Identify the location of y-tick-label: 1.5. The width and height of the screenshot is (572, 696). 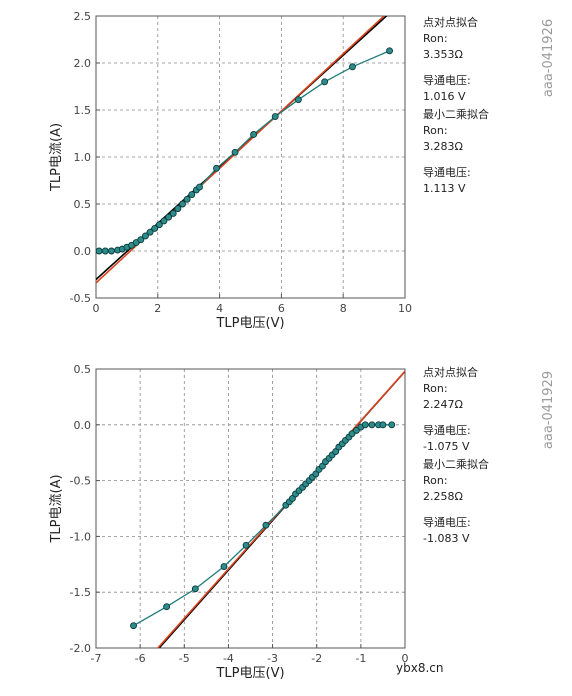
(83, 110).